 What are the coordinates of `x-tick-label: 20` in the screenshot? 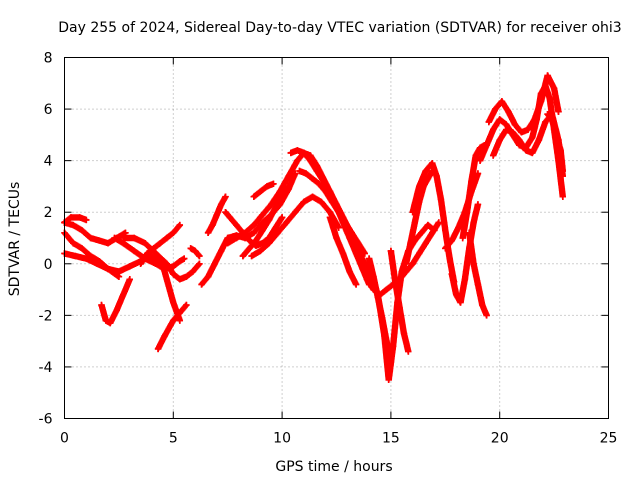 It's located at (500, 439).